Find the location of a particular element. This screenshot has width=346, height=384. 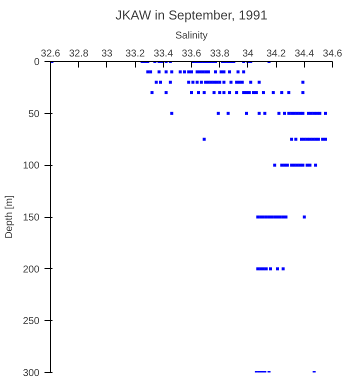

x-tick-label: 34.2 is located at coordinates (276, 54).